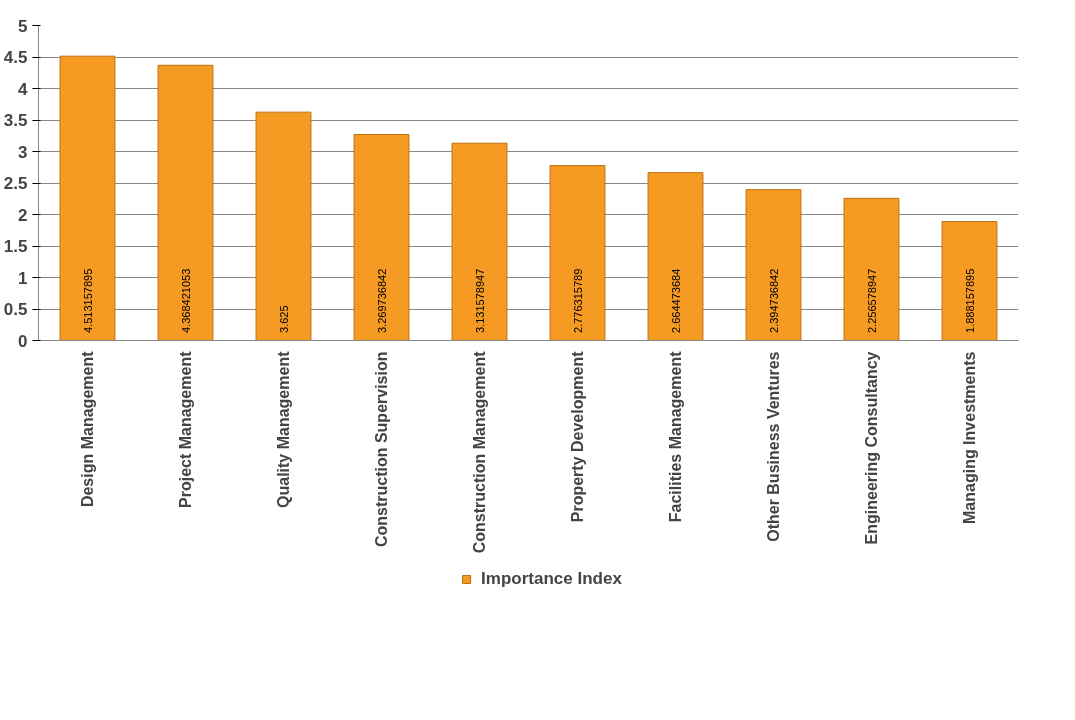  I want to click on y-tick-label: 3, so click(23, 152).